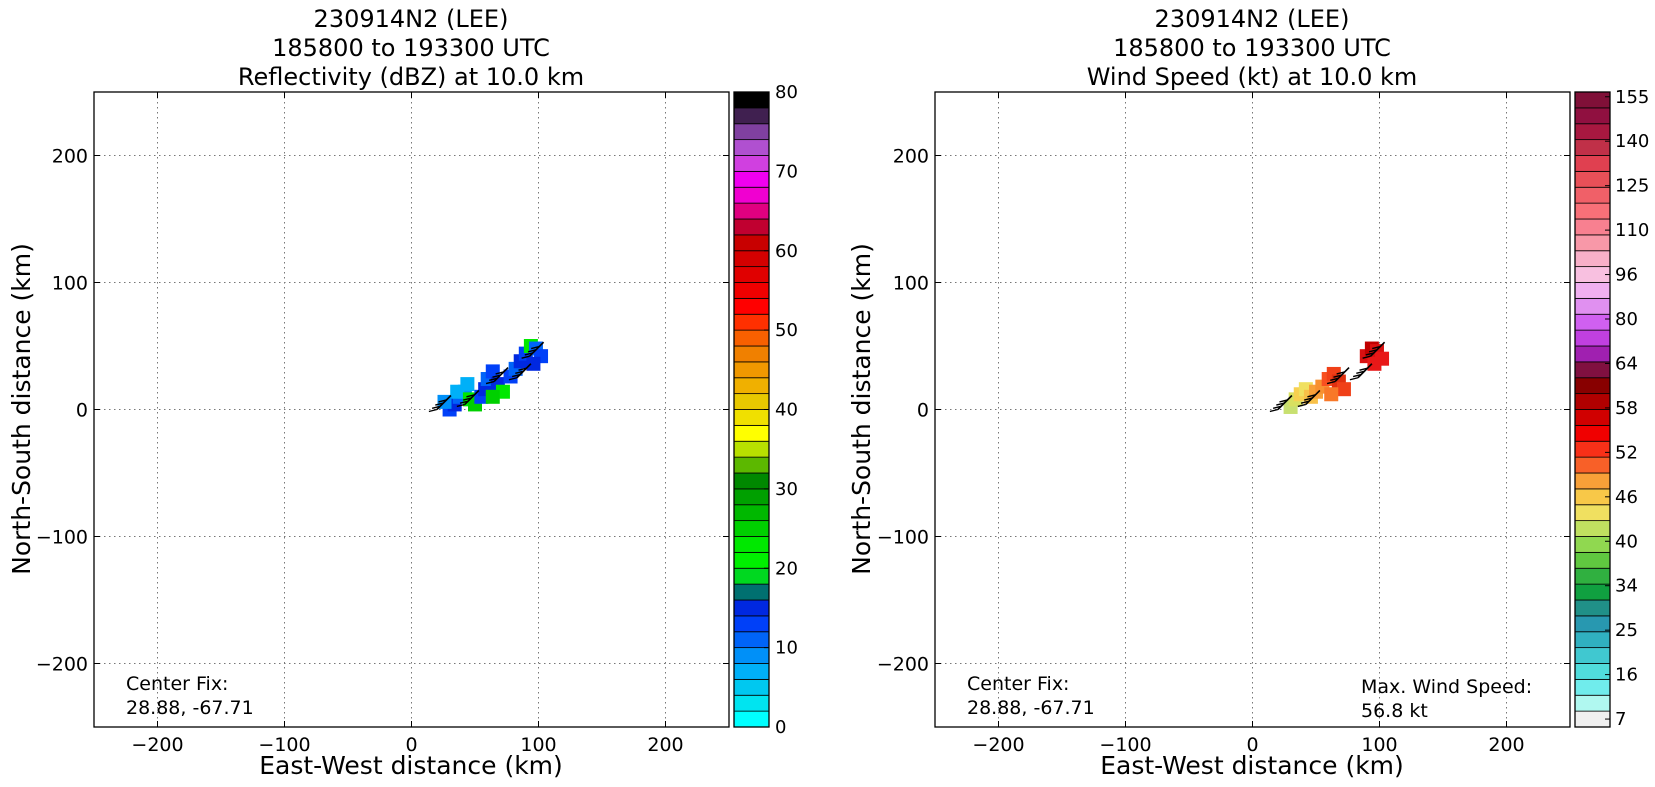  What do you see at coordinates (786, 251) in the screenshot?
I see `colorbar-tick-label: 60` at bounding box center [786, 251].